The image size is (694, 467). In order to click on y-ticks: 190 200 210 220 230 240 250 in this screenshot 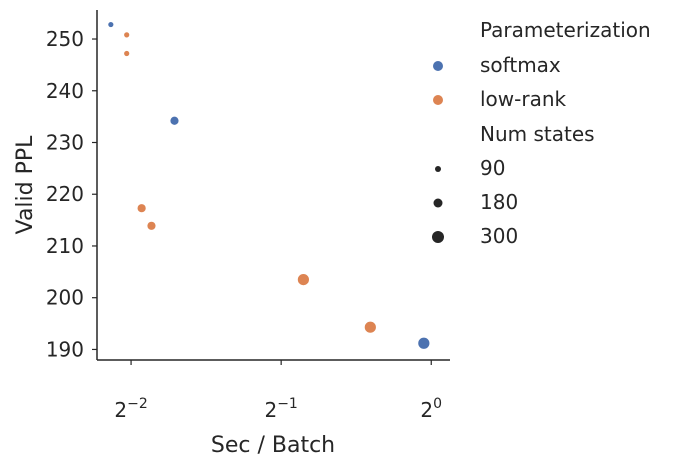, I will do `click(71, 194)`.